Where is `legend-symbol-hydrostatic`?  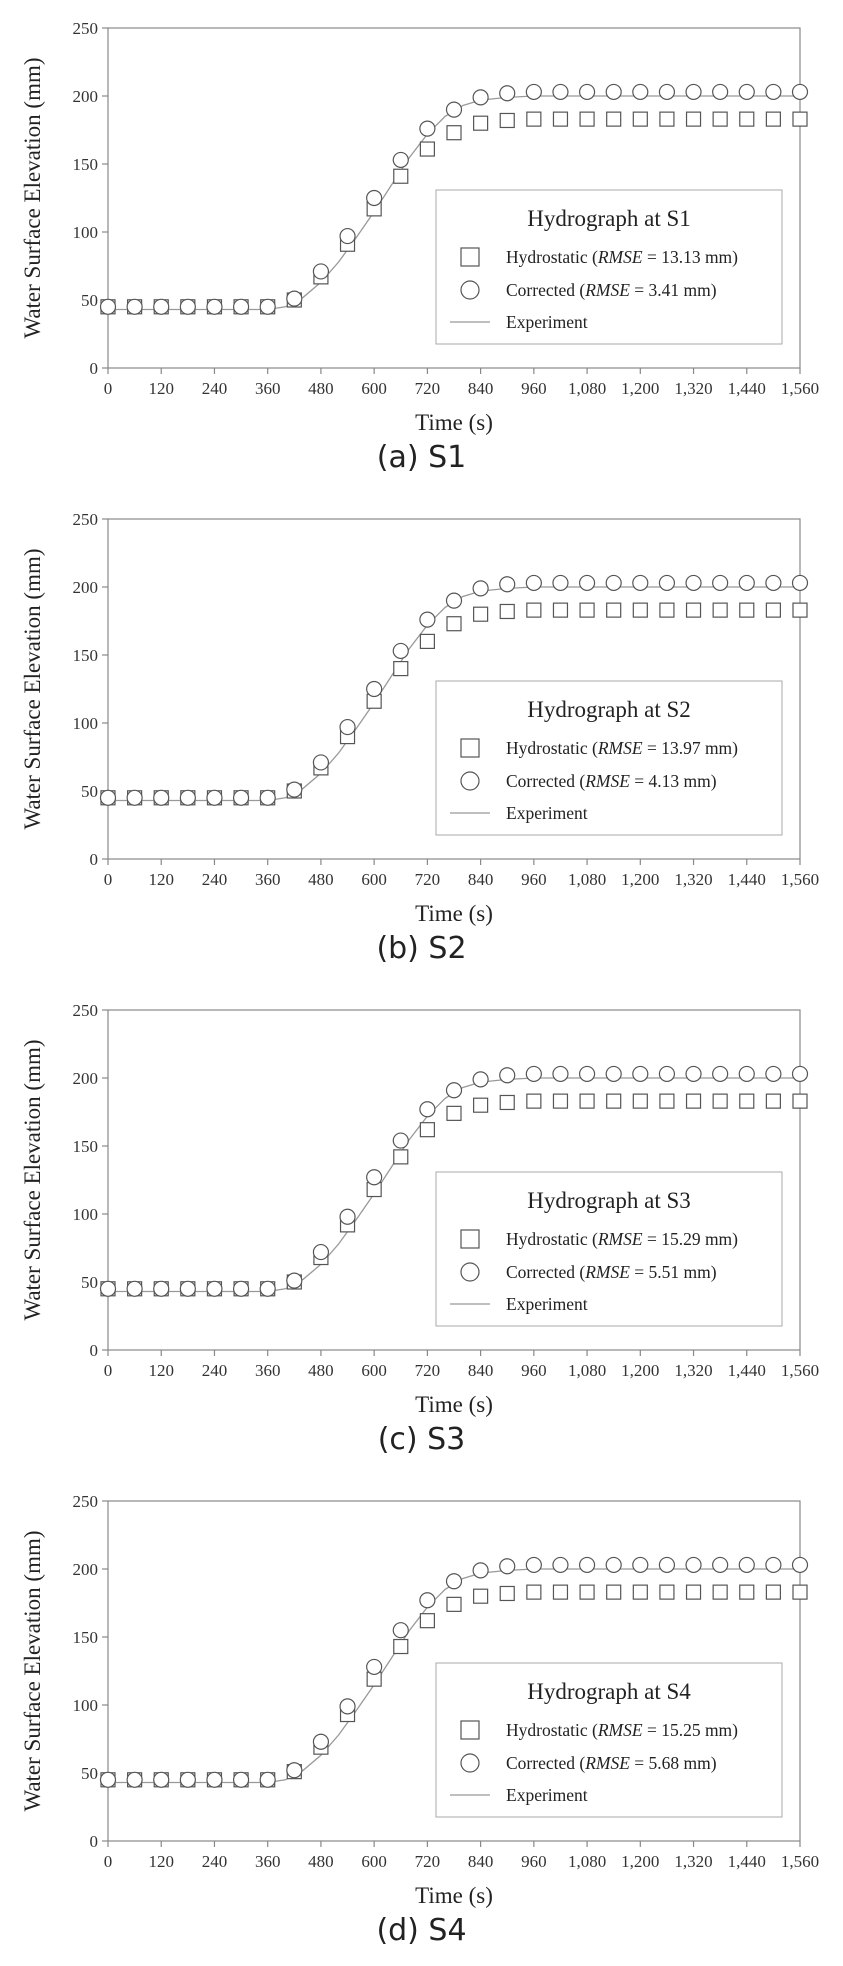 legend-symbol-hydrostatic is located at coordinates (470, 1239).